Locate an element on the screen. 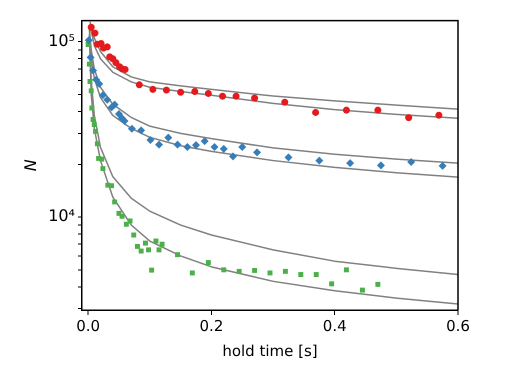  x-tick-label: 0.6 is located at coordinates (458, 325).